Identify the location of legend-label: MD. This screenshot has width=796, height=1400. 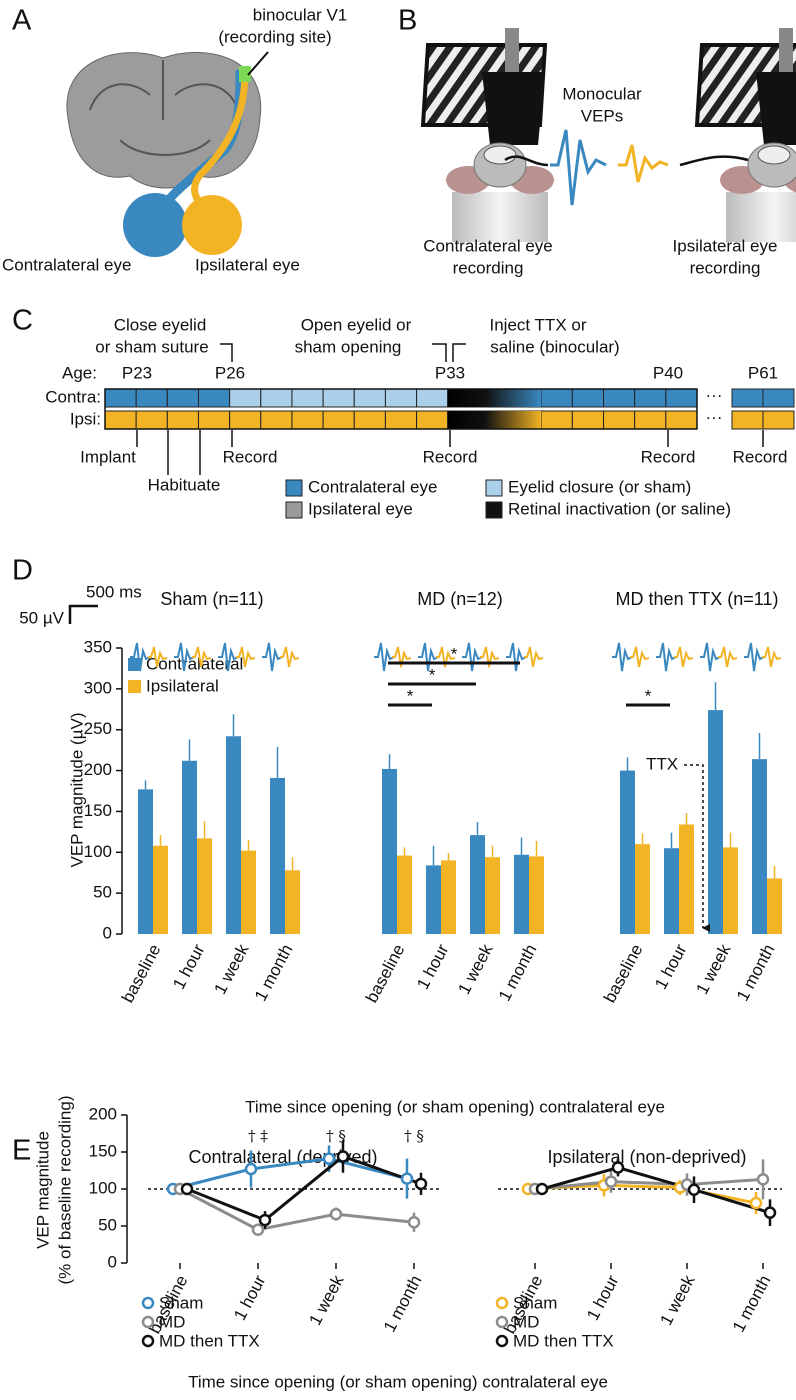
(526, 1321).